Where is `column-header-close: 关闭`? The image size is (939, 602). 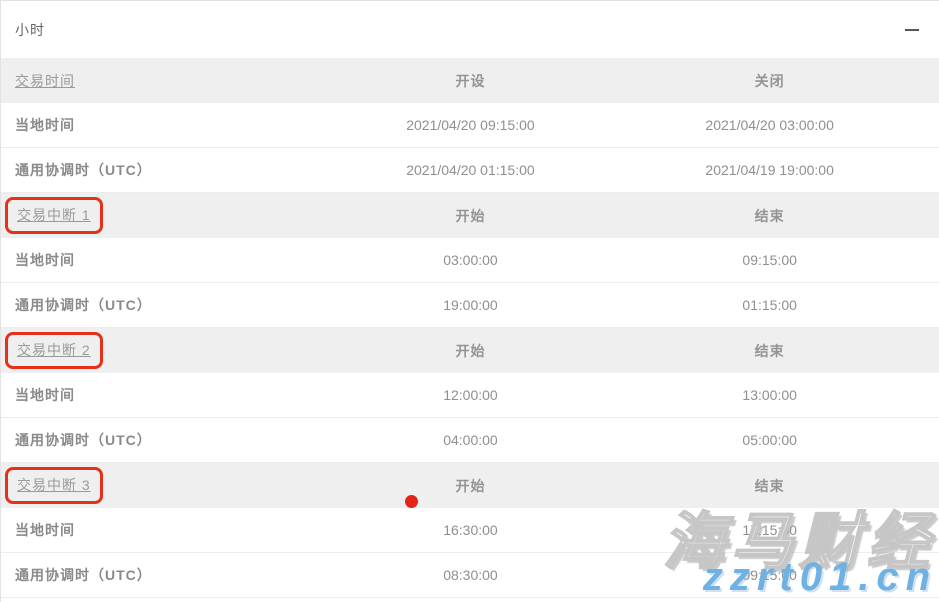 column-header-close: 关闭 is located at coordinates (769, 80).